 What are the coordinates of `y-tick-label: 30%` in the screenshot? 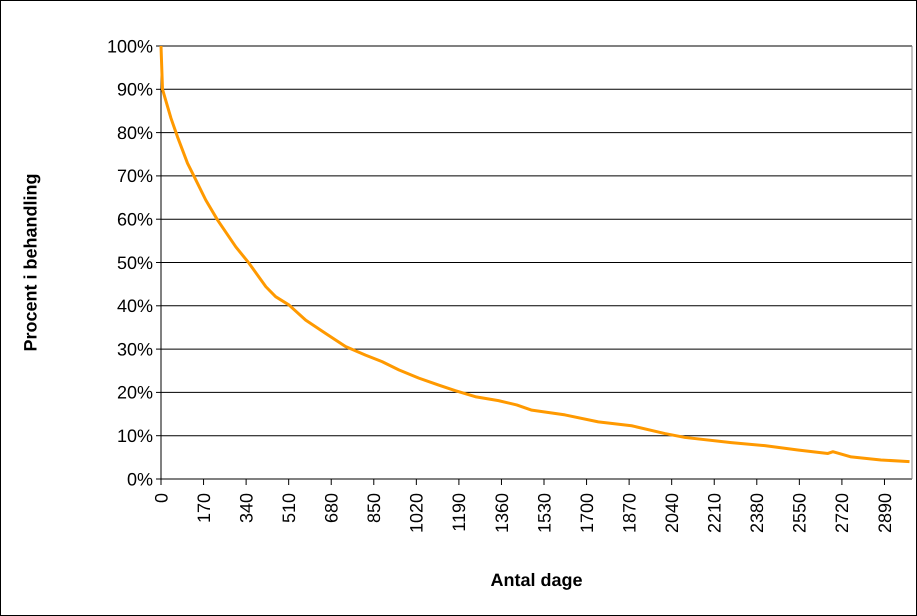 It's located at (134, 349).